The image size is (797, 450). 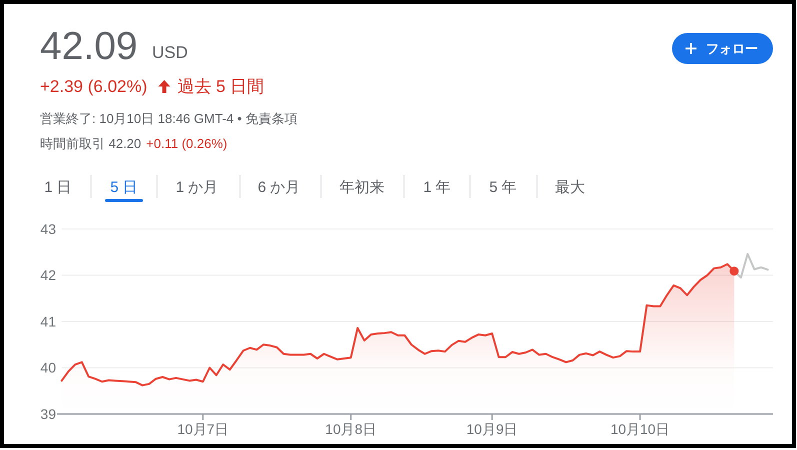 I want to click on y-tick-label: 40, so click(x=48, y=368).